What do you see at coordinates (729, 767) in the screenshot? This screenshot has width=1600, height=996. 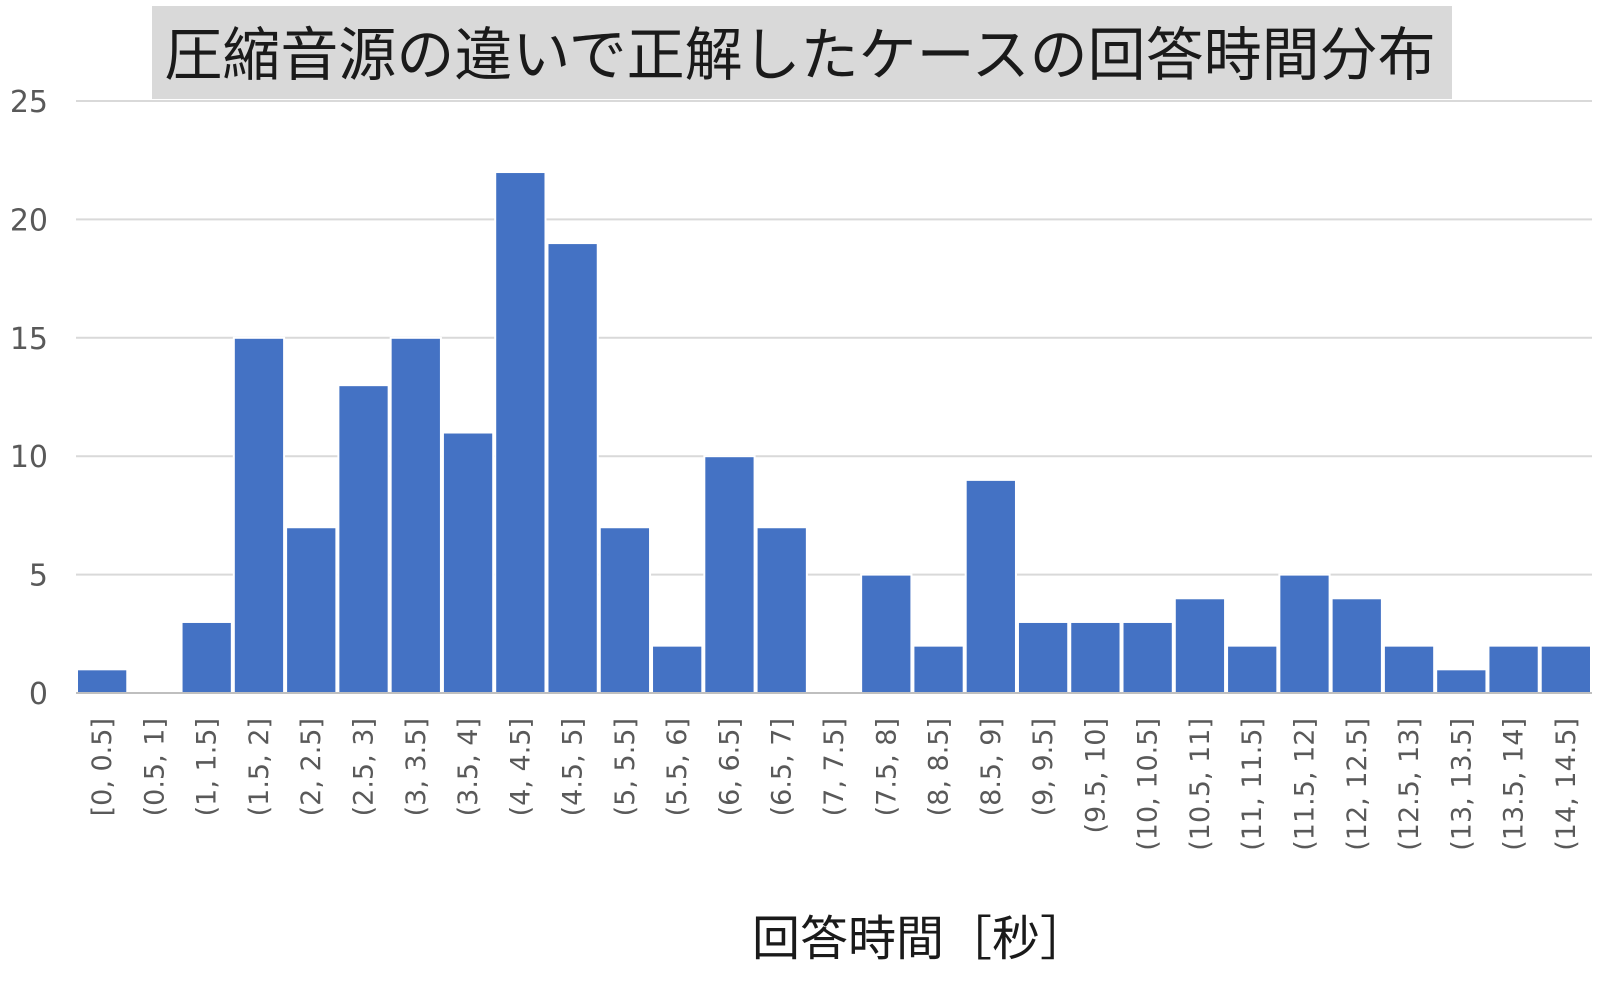 I see `x-tick-label: (6, 6.5]` at bounding box center [729, 767].